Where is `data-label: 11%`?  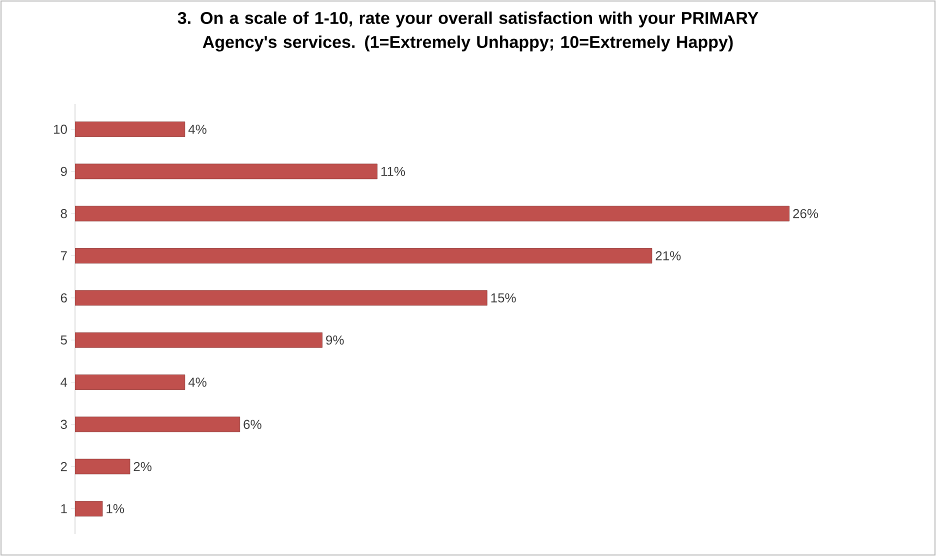 data-label: 11% is located at coordinates (393, 171).